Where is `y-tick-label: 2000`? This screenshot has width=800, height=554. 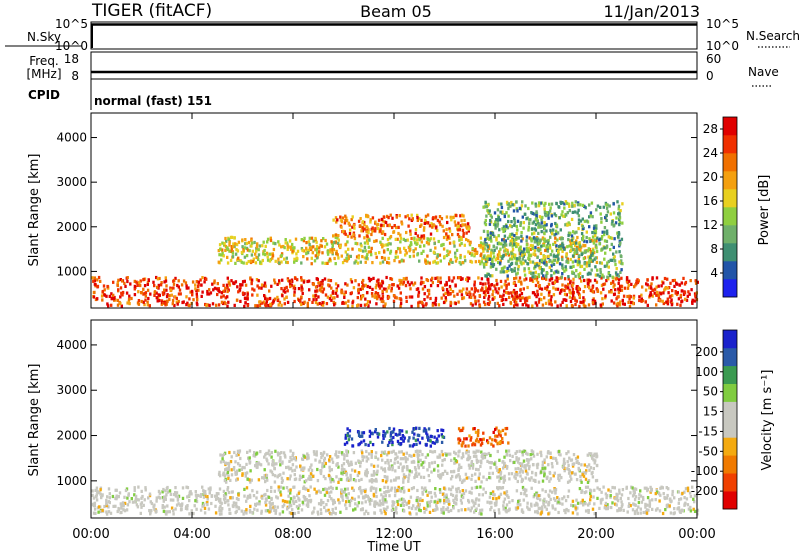 y-tick-label: 2000 is located at coordinates (71, 227).